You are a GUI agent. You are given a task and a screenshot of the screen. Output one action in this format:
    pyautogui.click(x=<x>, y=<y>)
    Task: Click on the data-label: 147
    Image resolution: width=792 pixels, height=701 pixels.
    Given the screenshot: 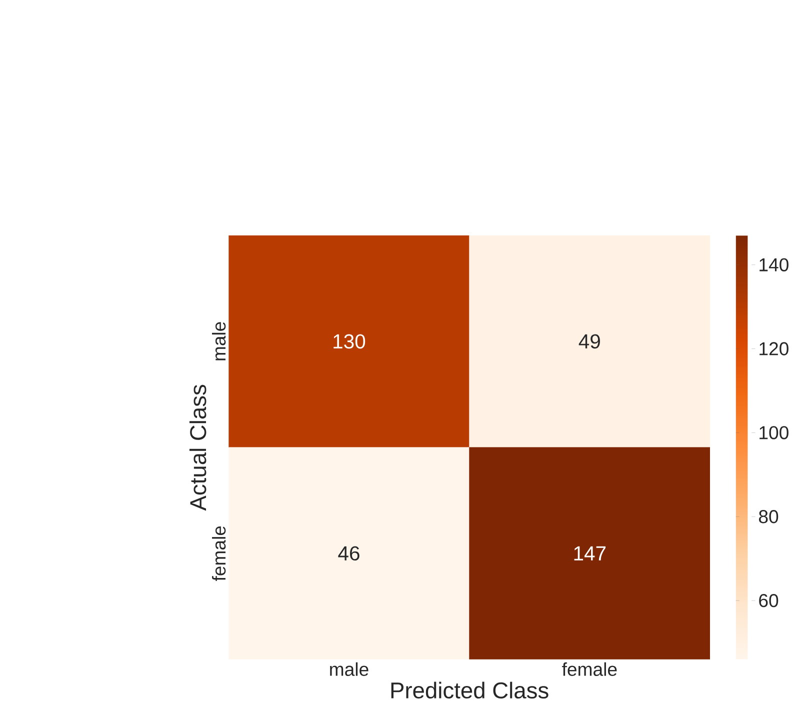 What is the action you would take?
    pyautogui.click(x=590, y=553)
    